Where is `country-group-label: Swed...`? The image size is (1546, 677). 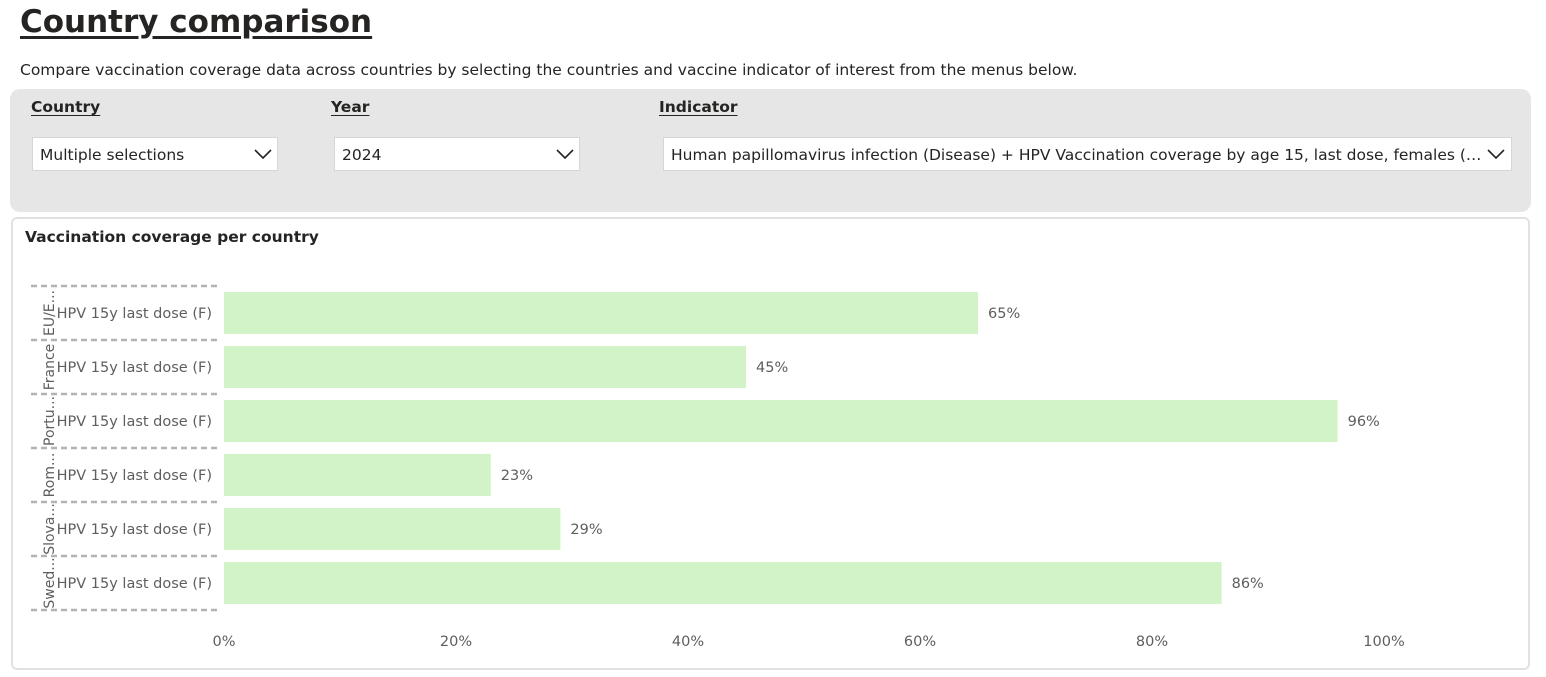 country-group-label: Swed... is located at coordinates (50, 582).